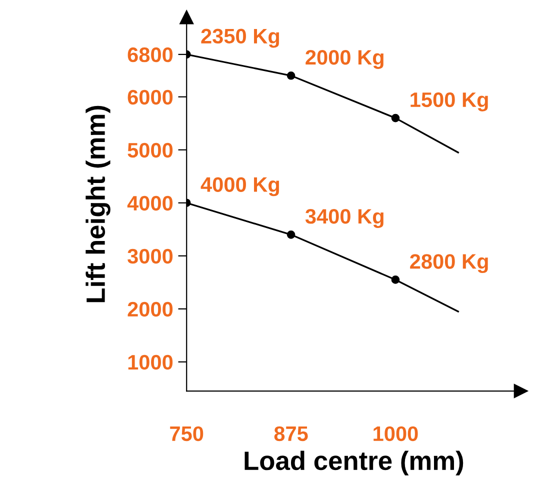 Image resolution: width=557 pixels, height=495 pixels. What do you see at coordinates (150, 150) in the screenshot?
I see `y-tick-label: 5000` at bounding box center [150, 150].